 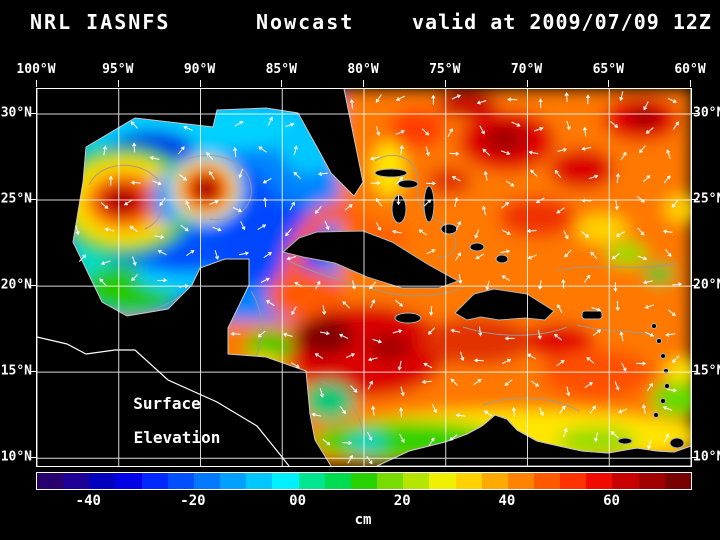 I want to click on annotation-elevation: Elevation, so click(x=177, y=437).